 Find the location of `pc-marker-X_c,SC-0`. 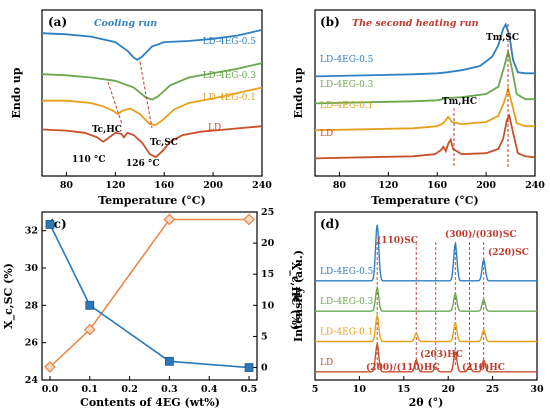

pc-marker-X_c,SC-0 is located at coordinates (50, 367).